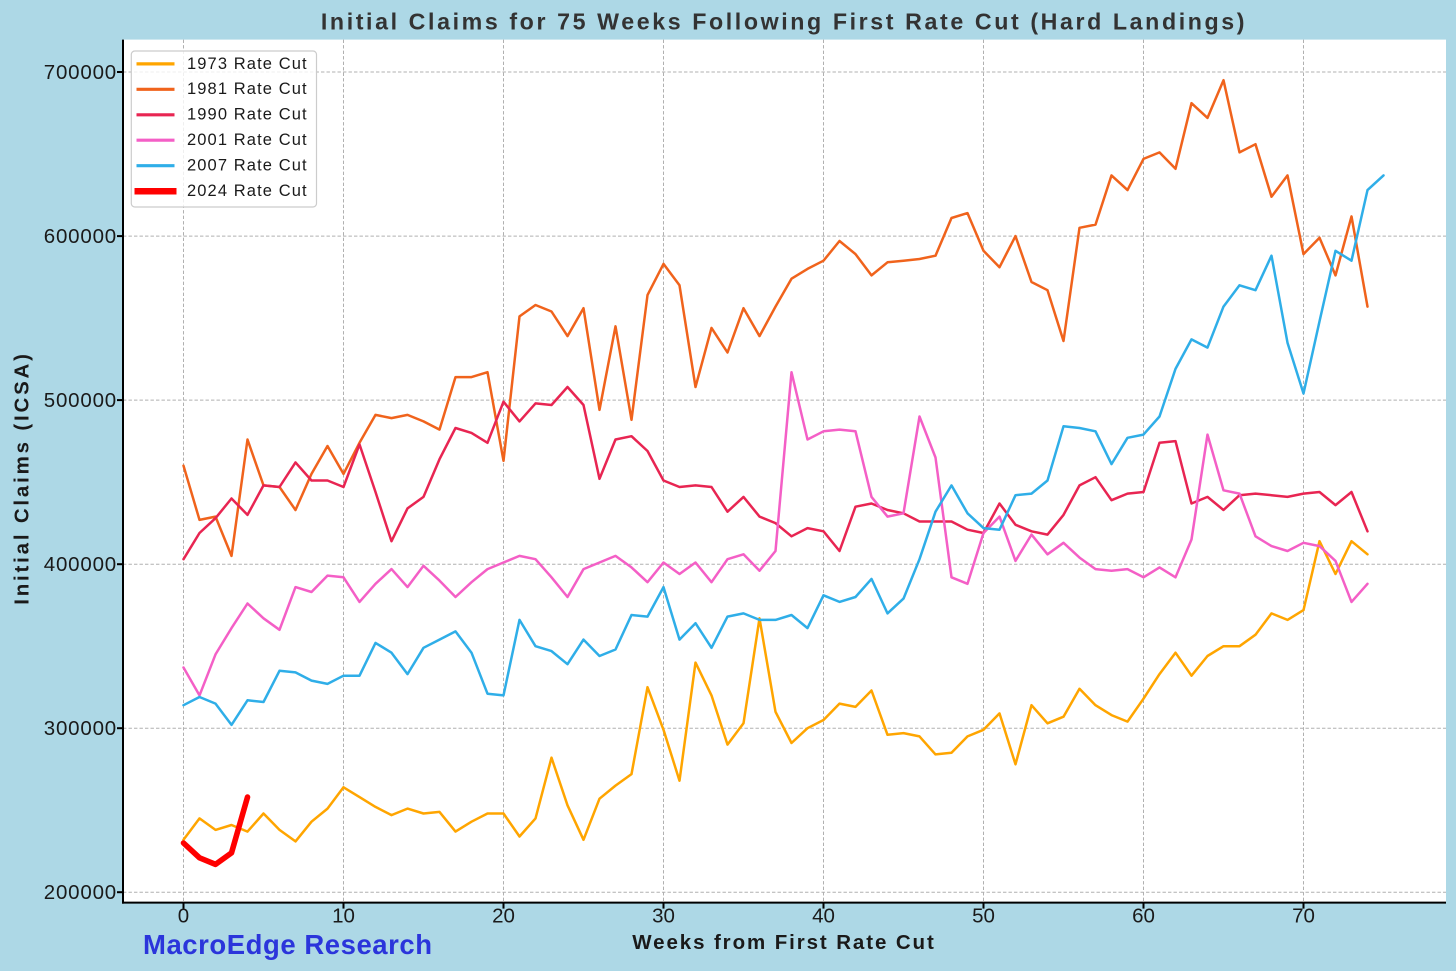 The width and height of the screenshot is (1456, 971). I want to click on svg-text: 2024 Rate Cut, so click(247, 191).